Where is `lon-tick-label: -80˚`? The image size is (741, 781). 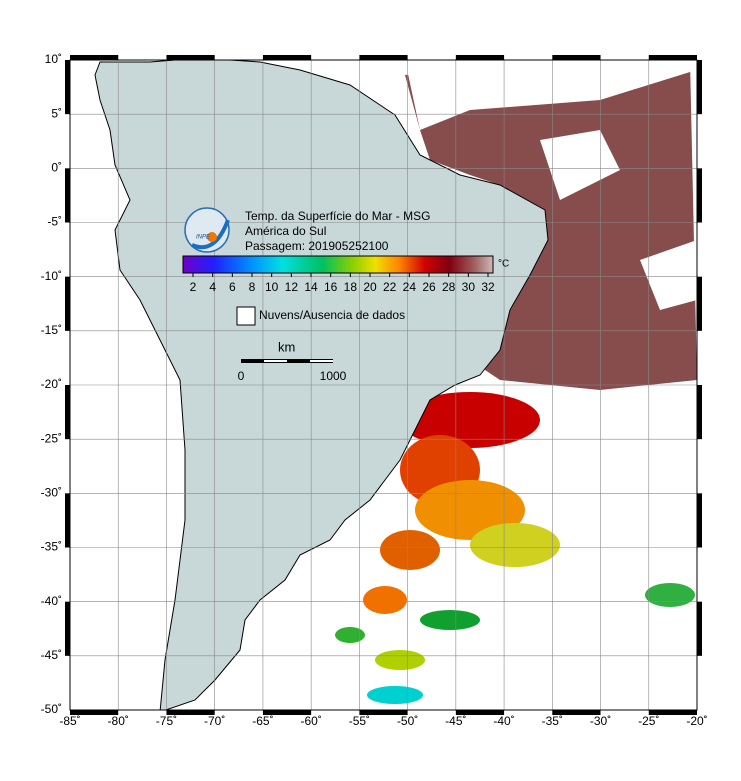 lon-tick-label: -80˚ is located at coordinates (118, 721).